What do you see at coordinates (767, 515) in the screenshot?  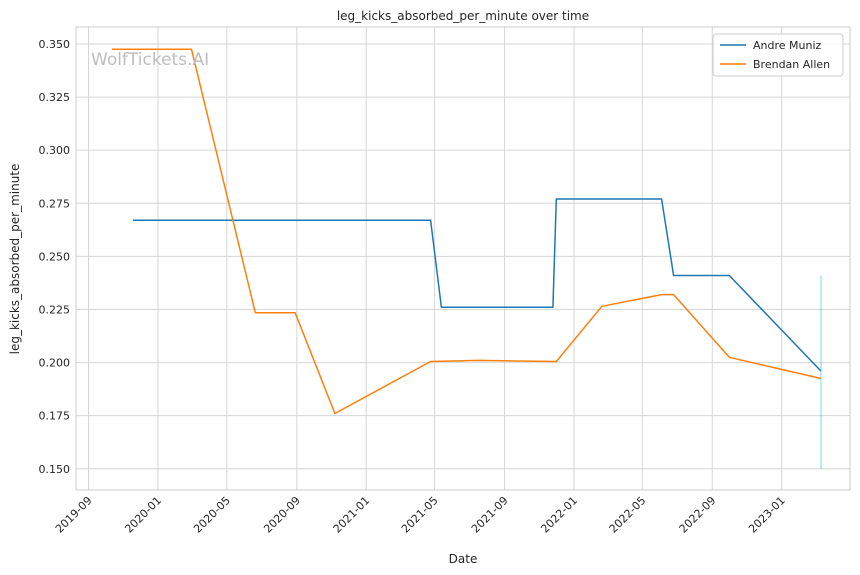 I see `x-tick-label-2023-01: 2023-01` at bounding box center [767, 515].